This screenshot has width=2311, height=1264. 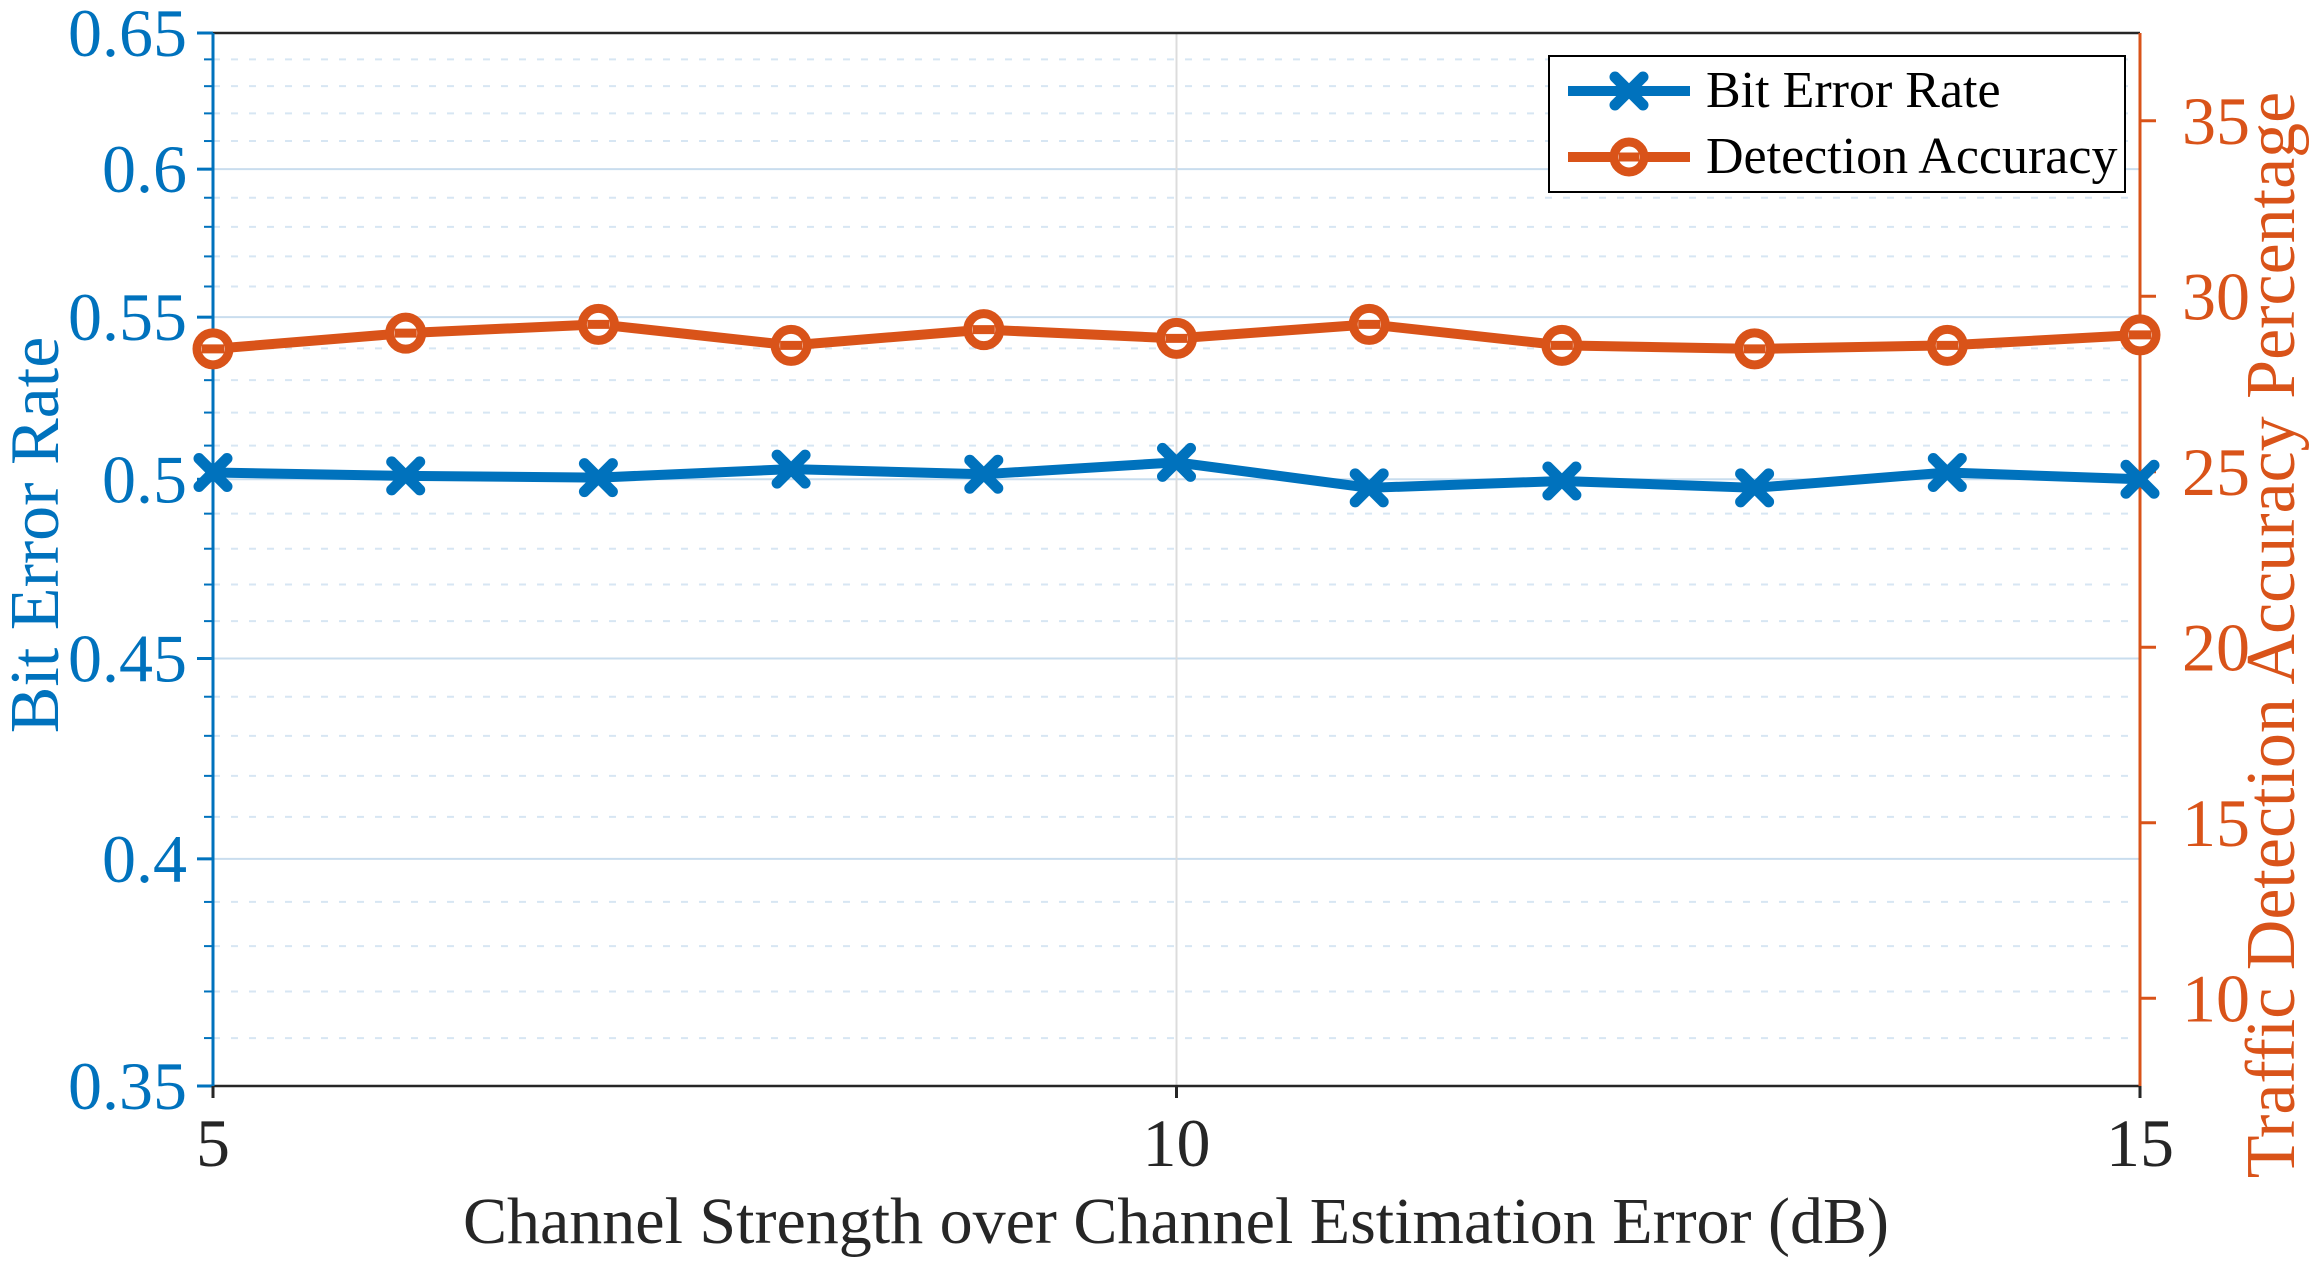 I want to click on detection-accuracy-line-sample-icon, so click(x=1629, y=157).